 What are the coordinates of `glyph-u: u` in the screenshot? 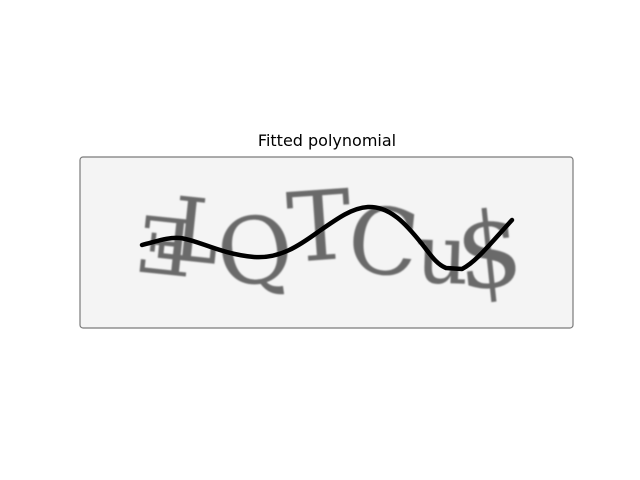 It's located at (442, 255).